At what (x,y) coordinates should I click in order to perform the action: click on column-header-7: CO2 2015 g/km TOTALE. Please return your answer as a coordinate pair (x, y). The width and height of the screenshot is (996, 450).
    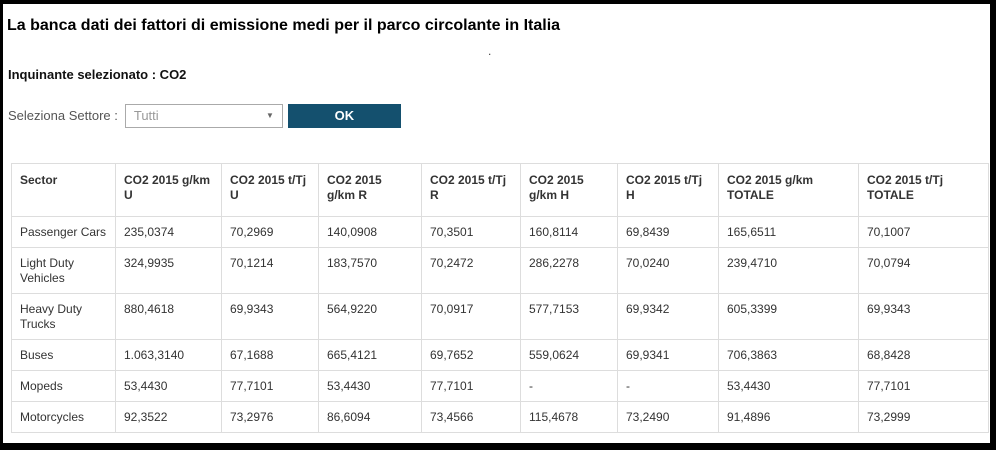
    Looking at the image, I should click on (788, 190).